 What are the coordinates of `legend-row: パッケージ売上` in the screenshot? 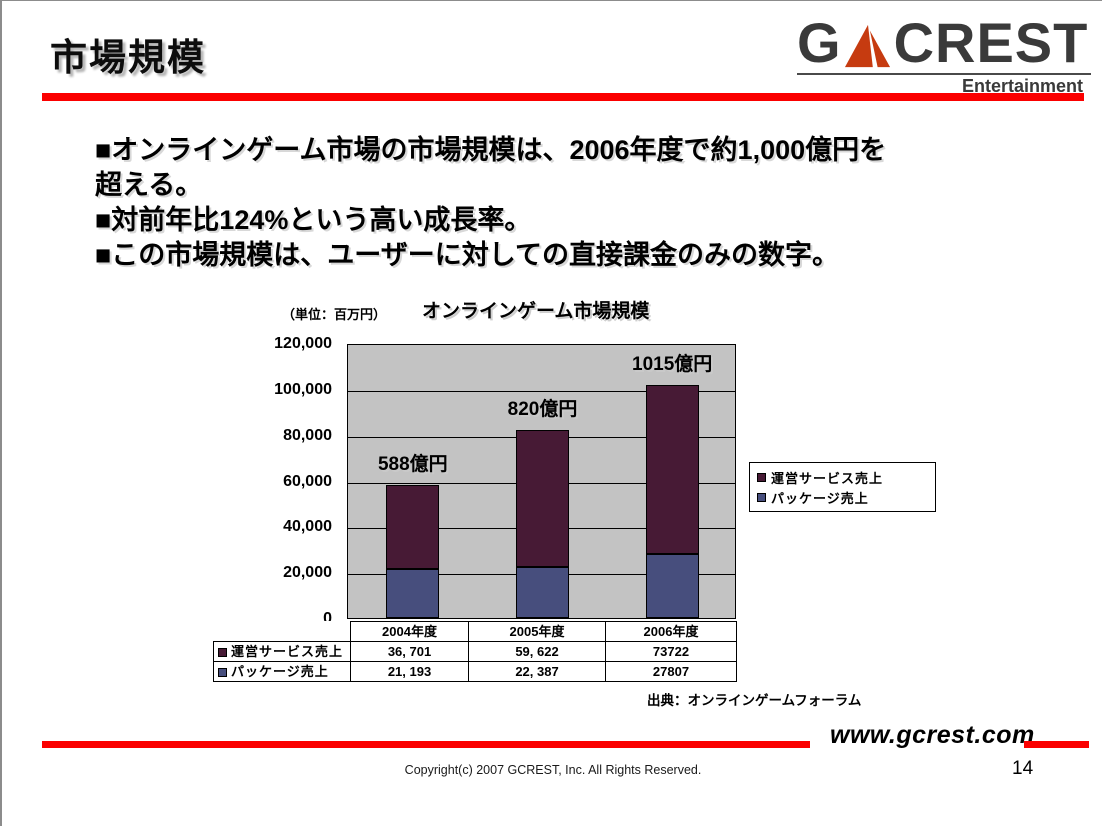 It's located at (842, 497).